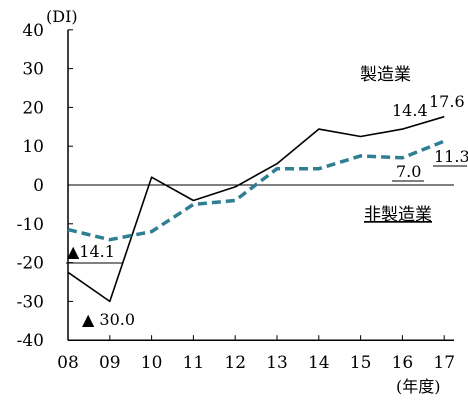 The image size is (468, 400). Describe the element at coordinates (33, 108) in the screenshot. I see `y-tick-label: 20` at that location.